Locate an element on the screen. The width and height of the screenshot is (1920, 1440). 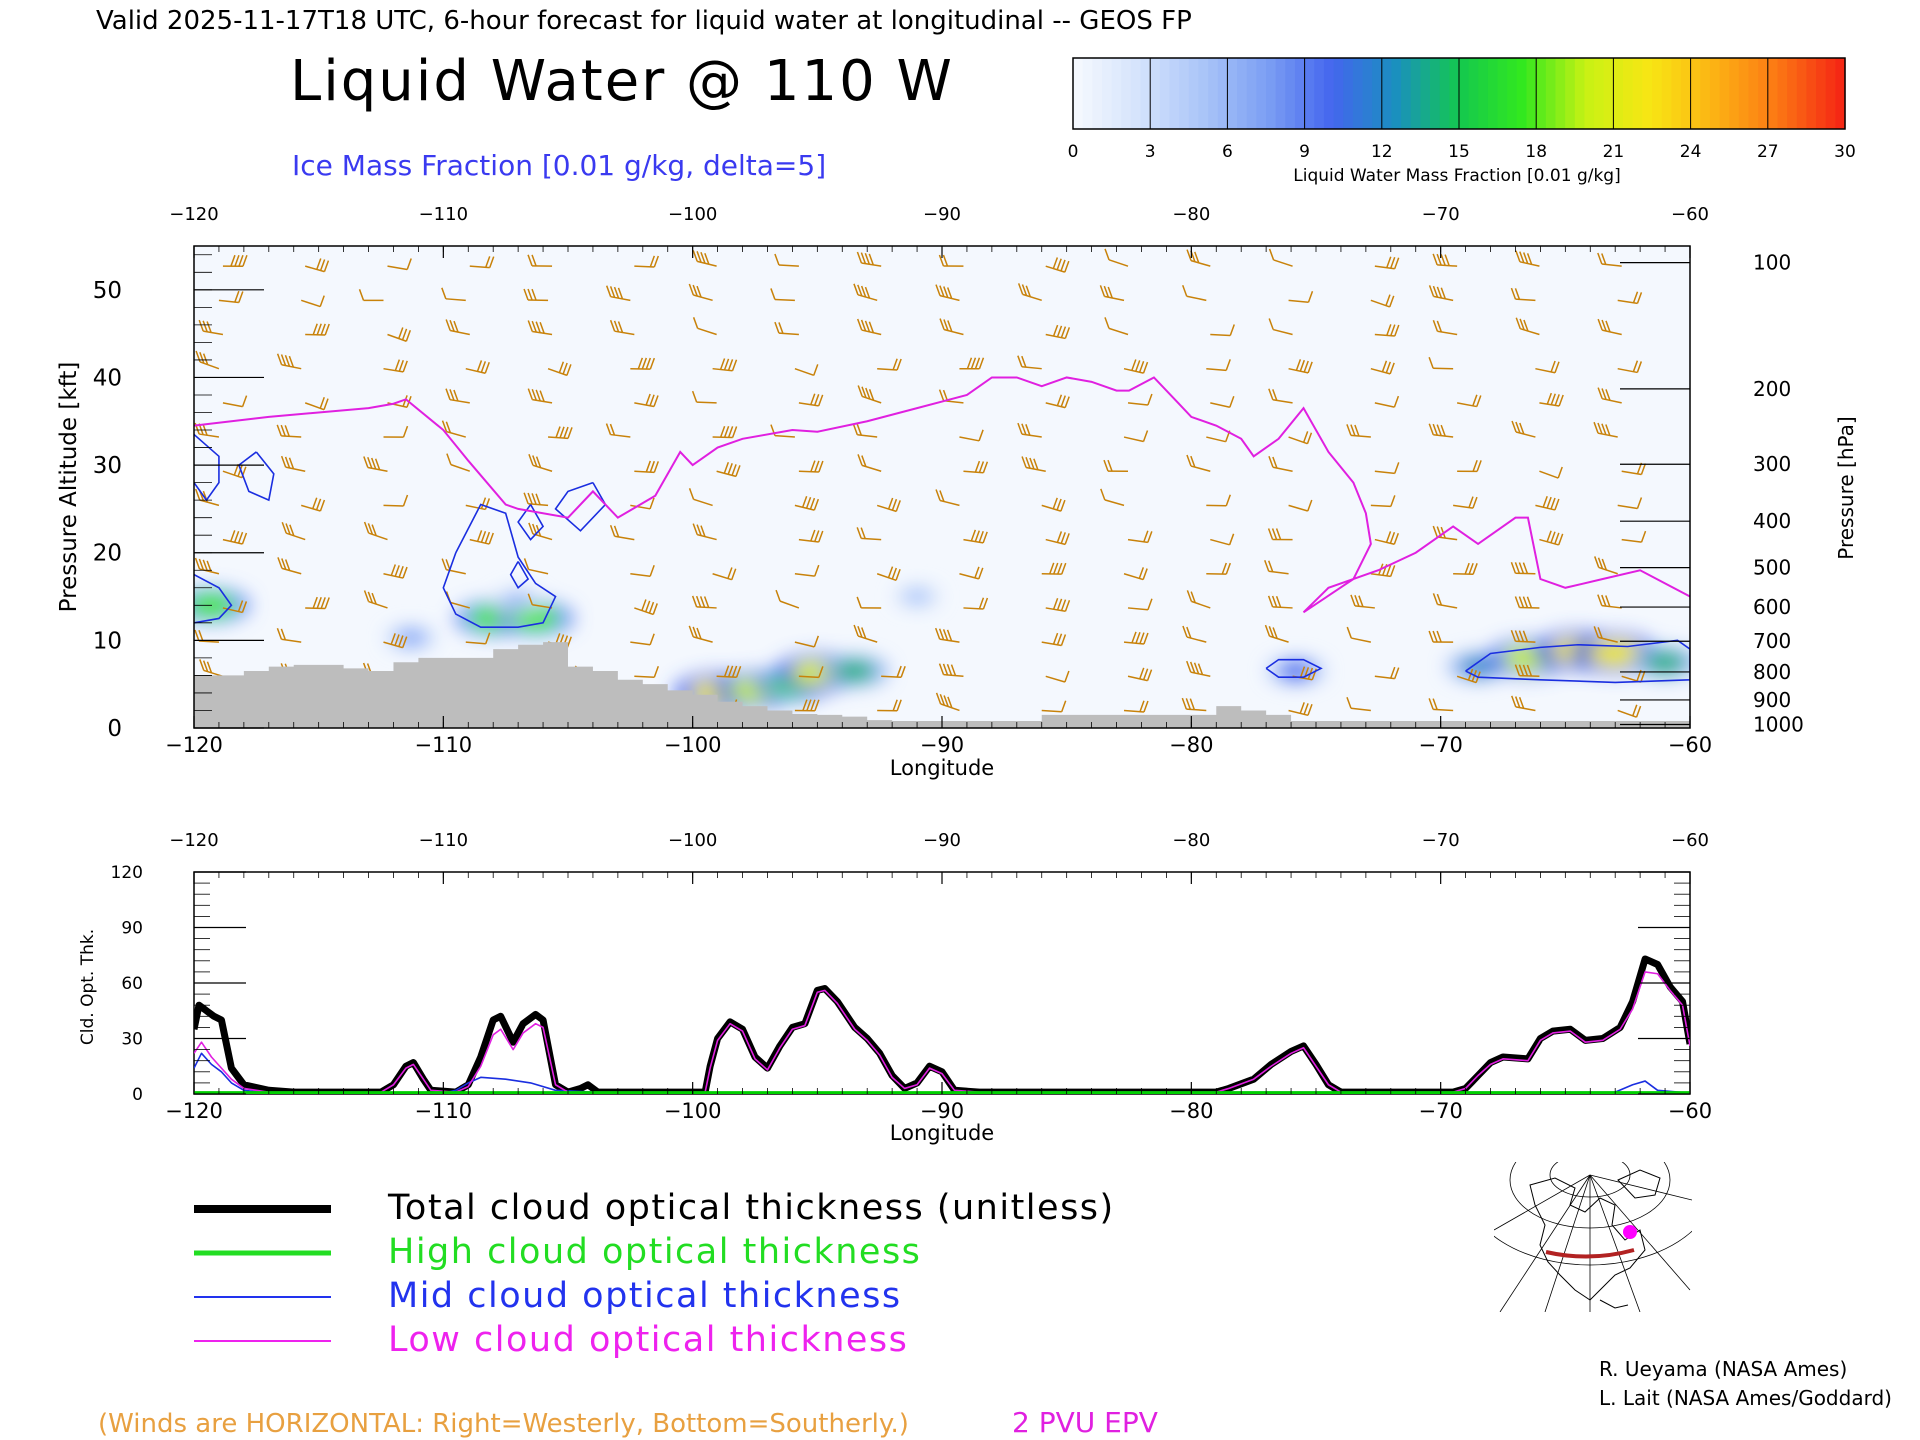
terrain is located at coordinates (942, 685).